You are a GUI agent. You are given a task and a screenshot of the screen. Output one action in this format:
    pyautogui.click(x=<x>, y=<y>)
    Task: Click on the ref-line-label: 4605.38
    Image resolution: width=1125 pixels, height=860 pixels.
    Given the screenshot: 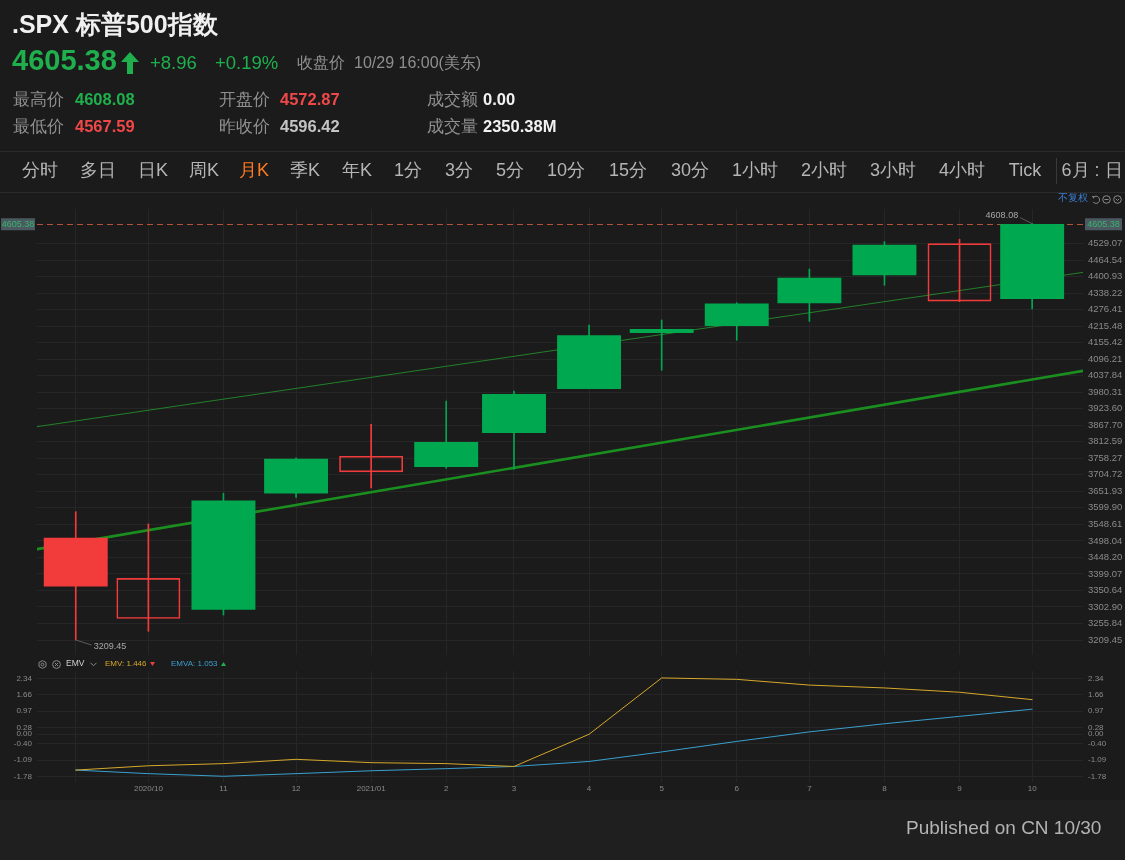 What is the action you would take?
    pyautogui.click(x=18, y=224)
    